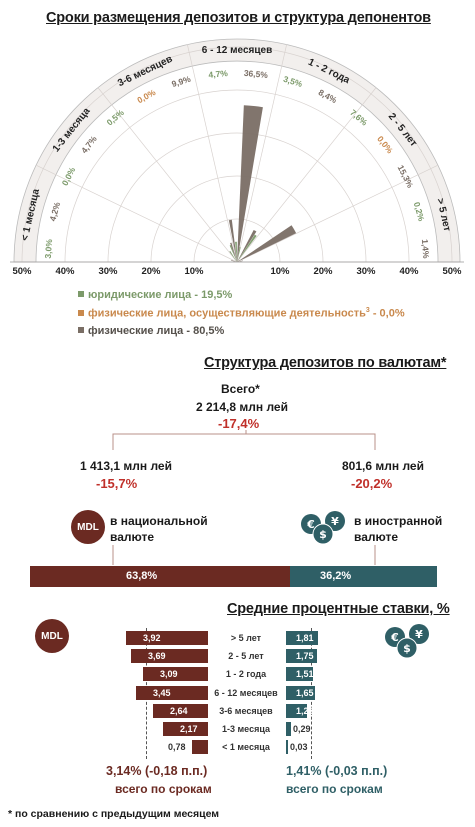  Describe the element at coordinates (407, 648) in the screenshot. I see `fx2-dollar-glyph: $` at that location.